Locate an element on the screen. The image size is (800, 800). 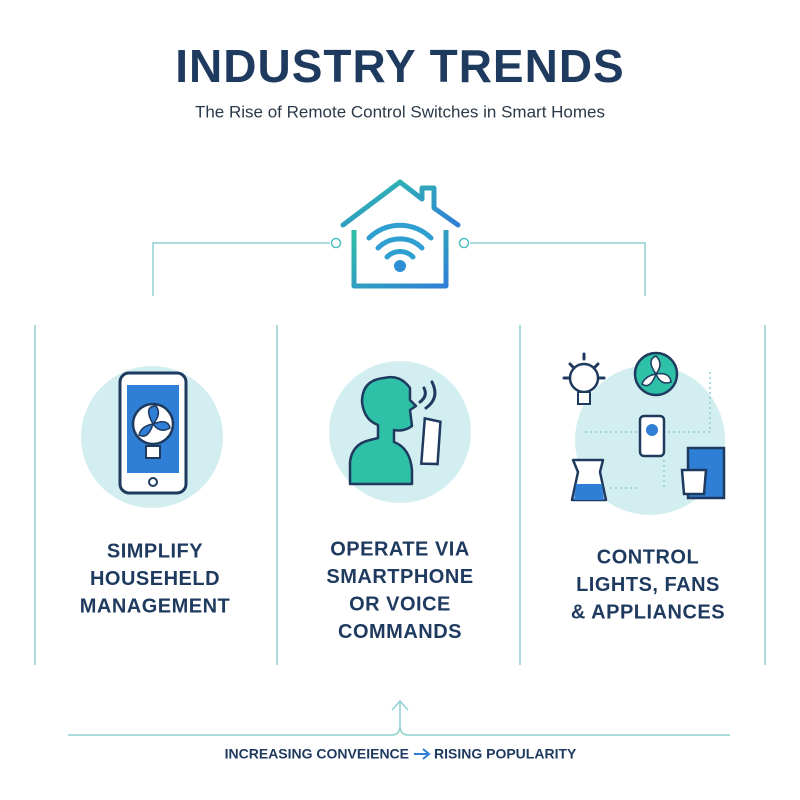
house-icon is located at coordinates (400, 234).